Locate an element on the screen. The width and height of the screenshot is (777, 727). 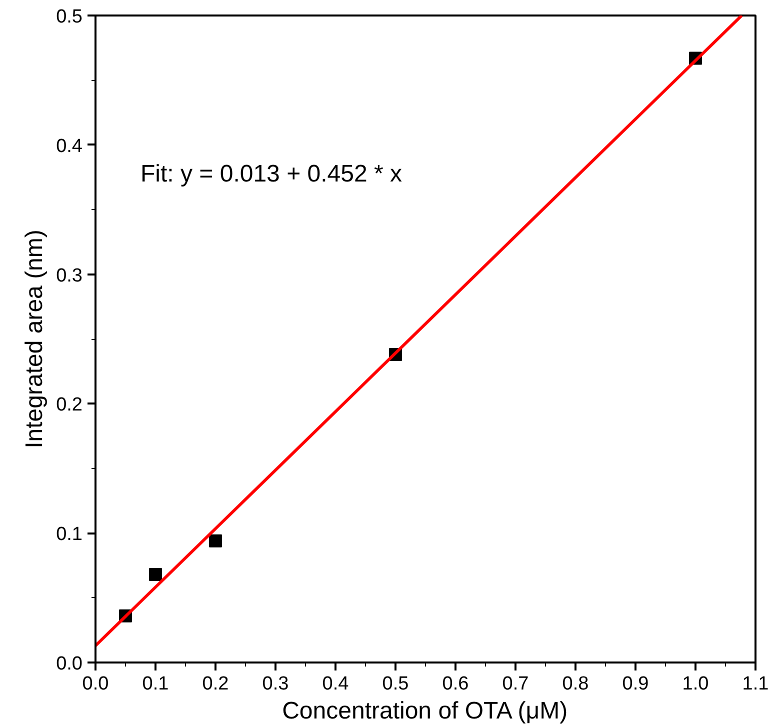
x-tick-label: 0.1 is located at coordinates (155, 684).